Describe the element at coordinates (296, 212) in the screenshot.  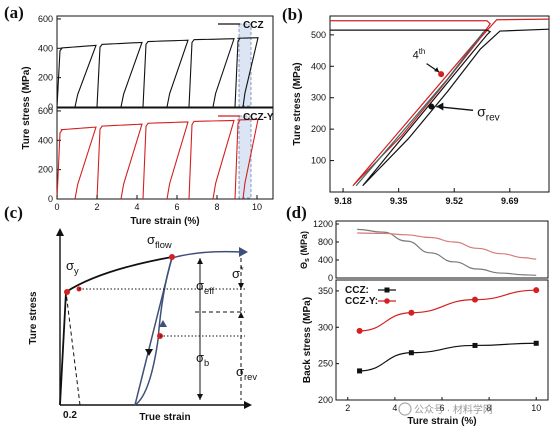
I see `panel-label-d: (d)` at that location.